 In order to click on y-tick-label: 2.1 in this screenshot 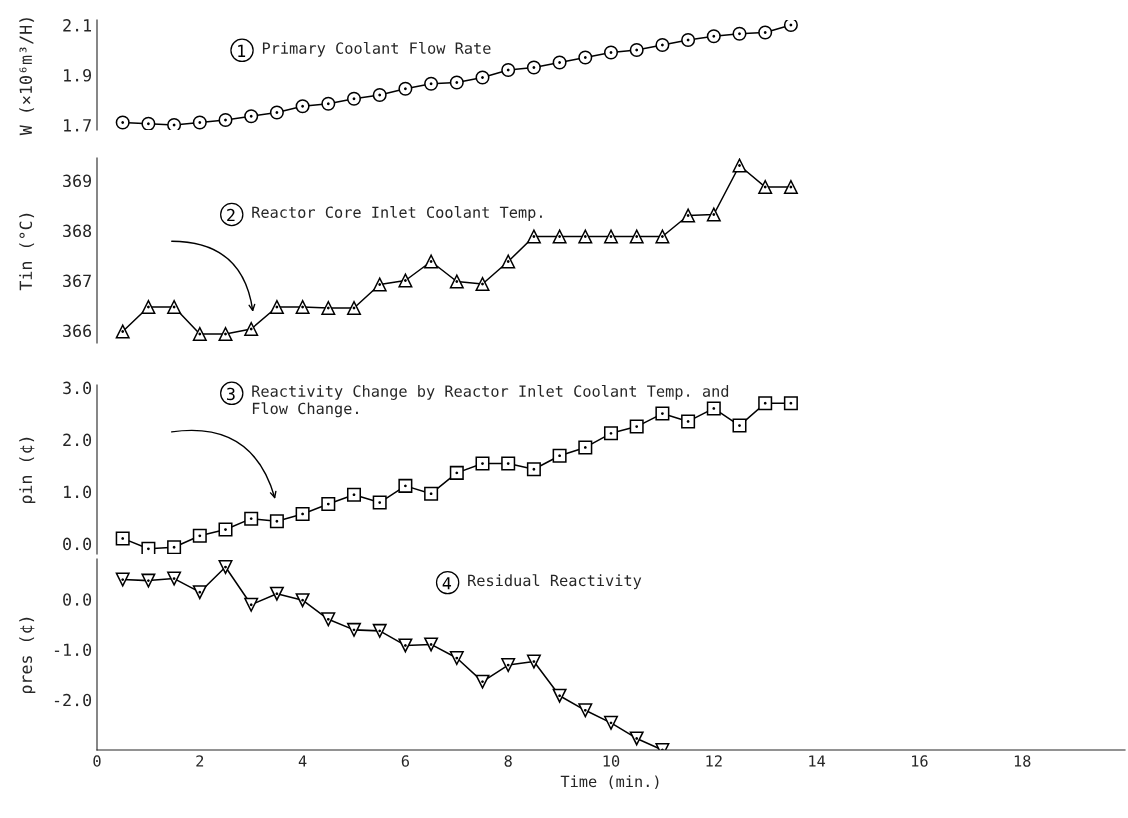, I will do `click(77, 25)`.